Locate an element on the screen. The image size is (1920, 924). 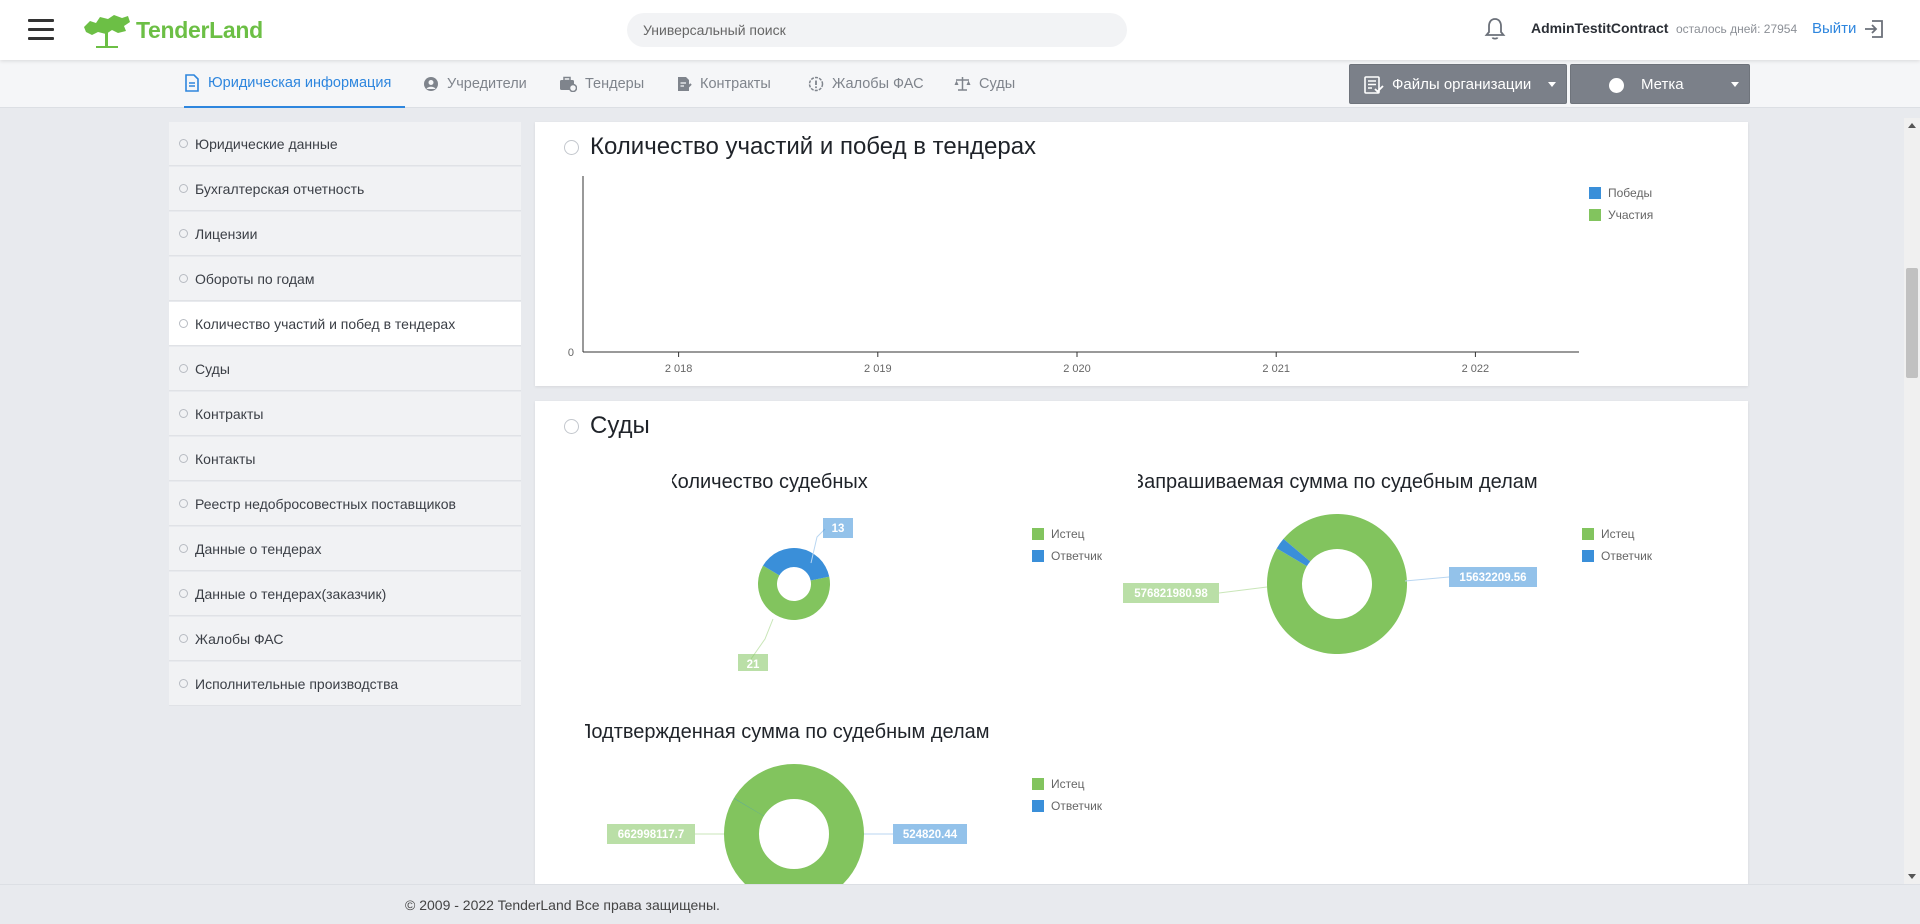
briefcase-icon is located at coordinates (568, 84).